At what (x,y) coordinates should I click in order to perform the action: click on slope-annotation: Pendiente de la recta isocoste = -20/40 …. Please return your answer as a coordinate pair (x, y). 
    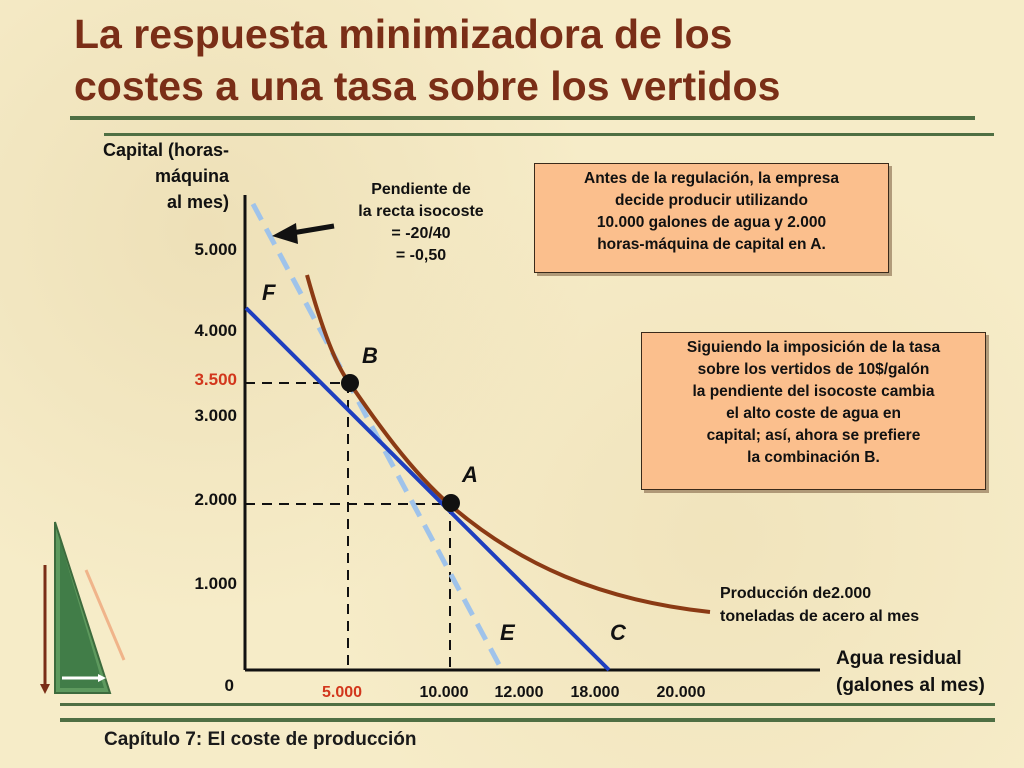
    Looking at the image, I should click on (421, 223).